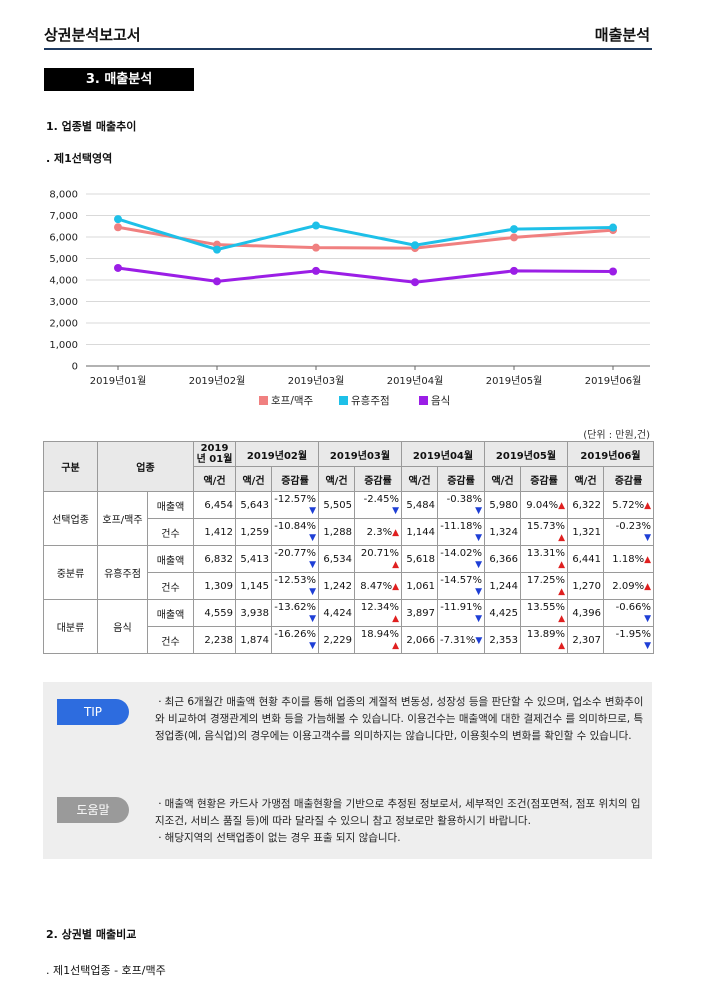  I want to click on value-cell: 3,897, so click(419, 613).